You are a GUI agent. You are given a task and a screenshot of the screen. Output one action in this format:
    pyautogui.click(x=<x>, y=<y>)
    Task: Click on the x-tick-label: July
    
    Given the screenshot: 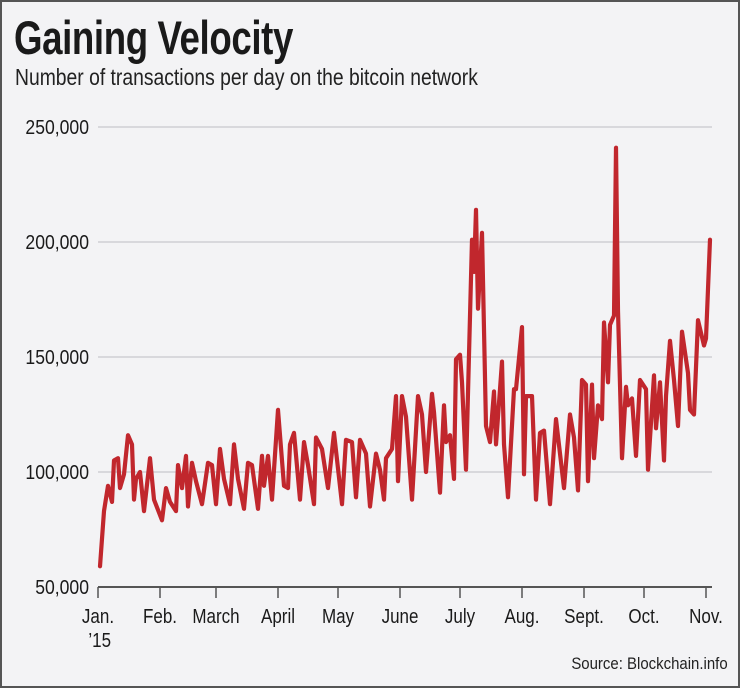 What is the action you would take?
    pyautogui.click(x=460, y=616)
    